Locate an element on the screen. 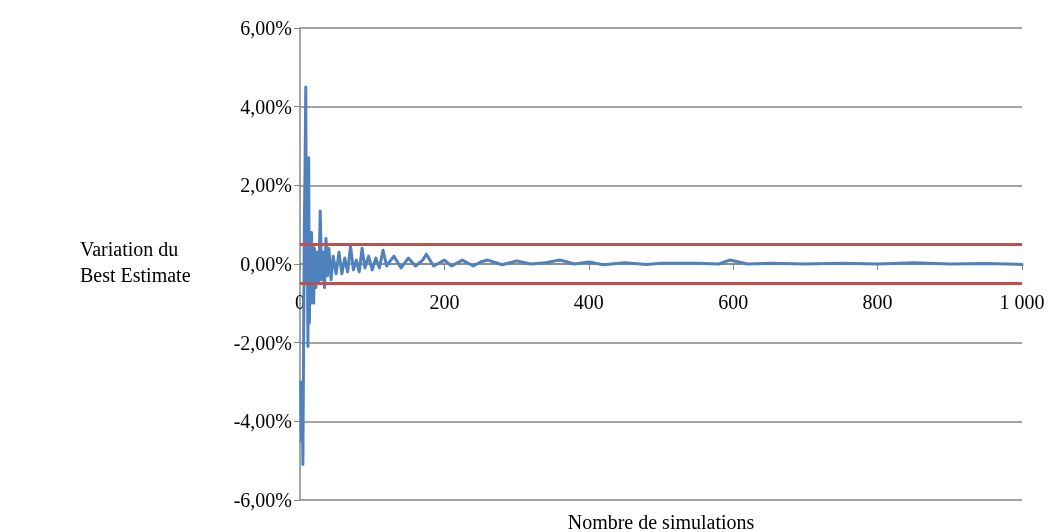 Image resolution: width=1055 pixels, height=532 pixels. x-tick-label: 200 is located at coordinates (444, 302).